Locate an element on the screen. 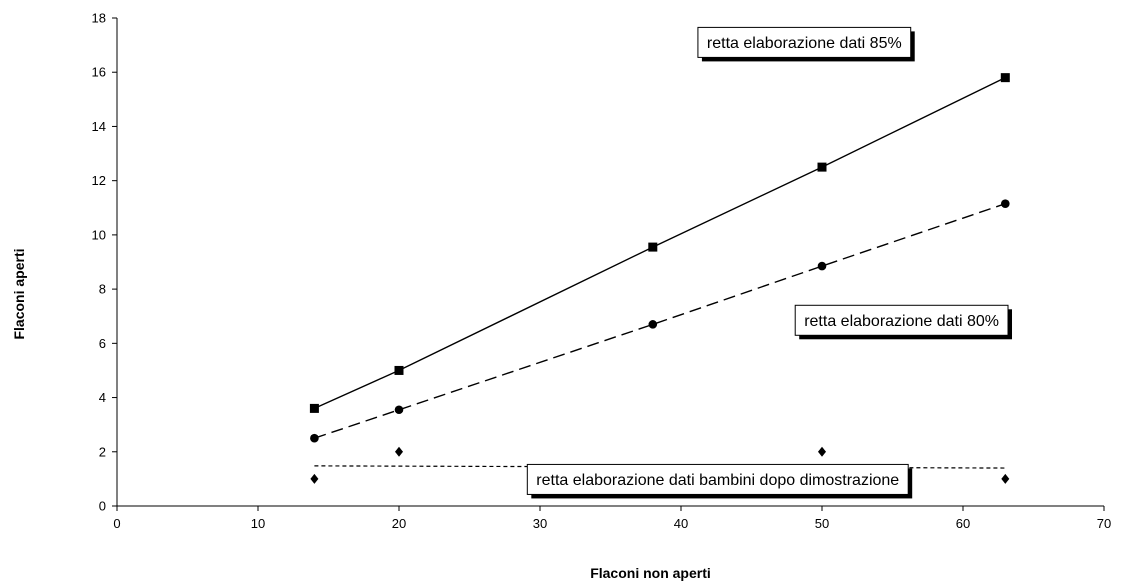 This screenshot has height=585, width=1122. y-tick-label: 4 is located at coordinates (102, 397).